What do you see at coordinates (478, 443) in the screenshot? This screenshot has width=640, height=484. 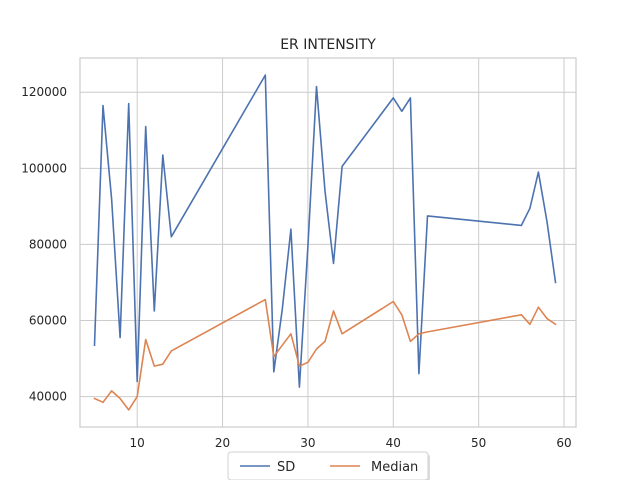 I see `x-tick-label: 50` at bounding box center [478, 443].